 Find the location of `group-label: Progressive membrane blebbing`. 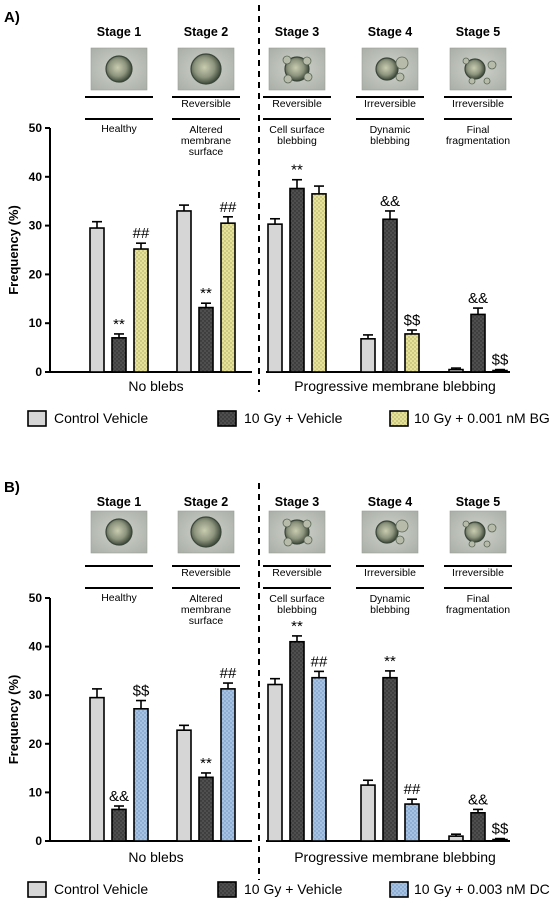

group-label: Progressive membrane blebbing is located at coordinates (395, 857).